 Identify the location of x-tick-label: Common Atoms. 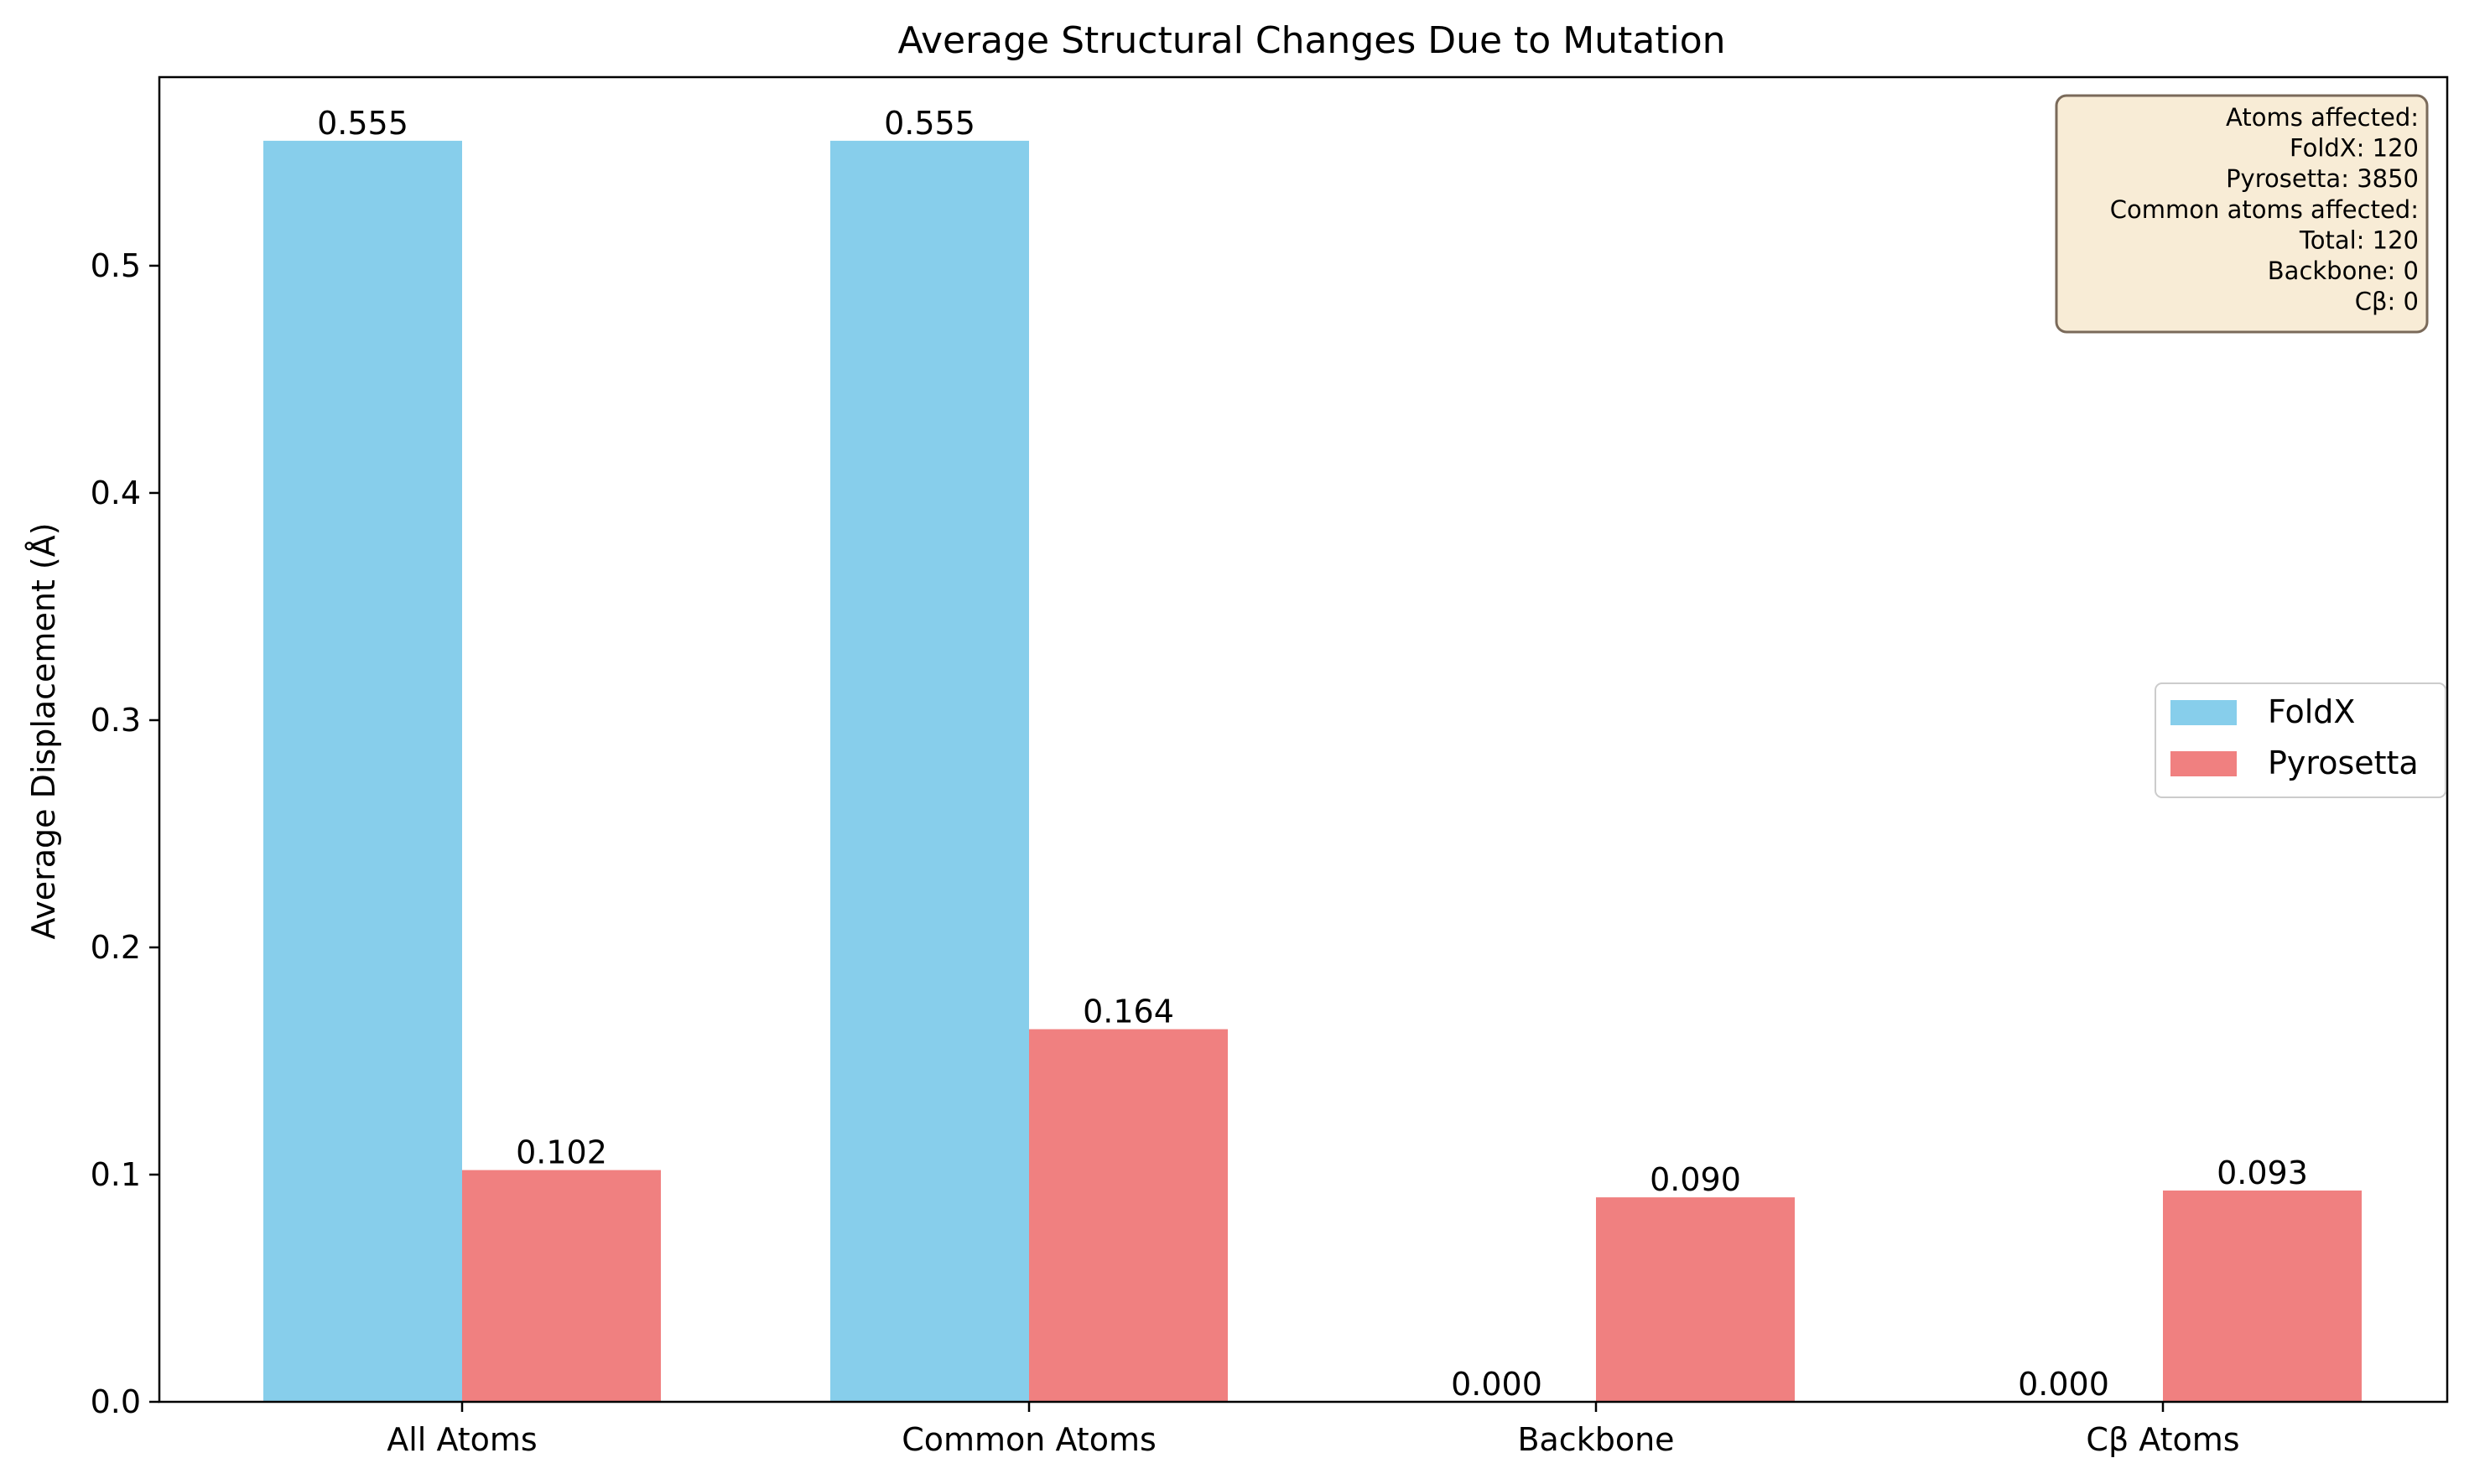
(1029, 1439).